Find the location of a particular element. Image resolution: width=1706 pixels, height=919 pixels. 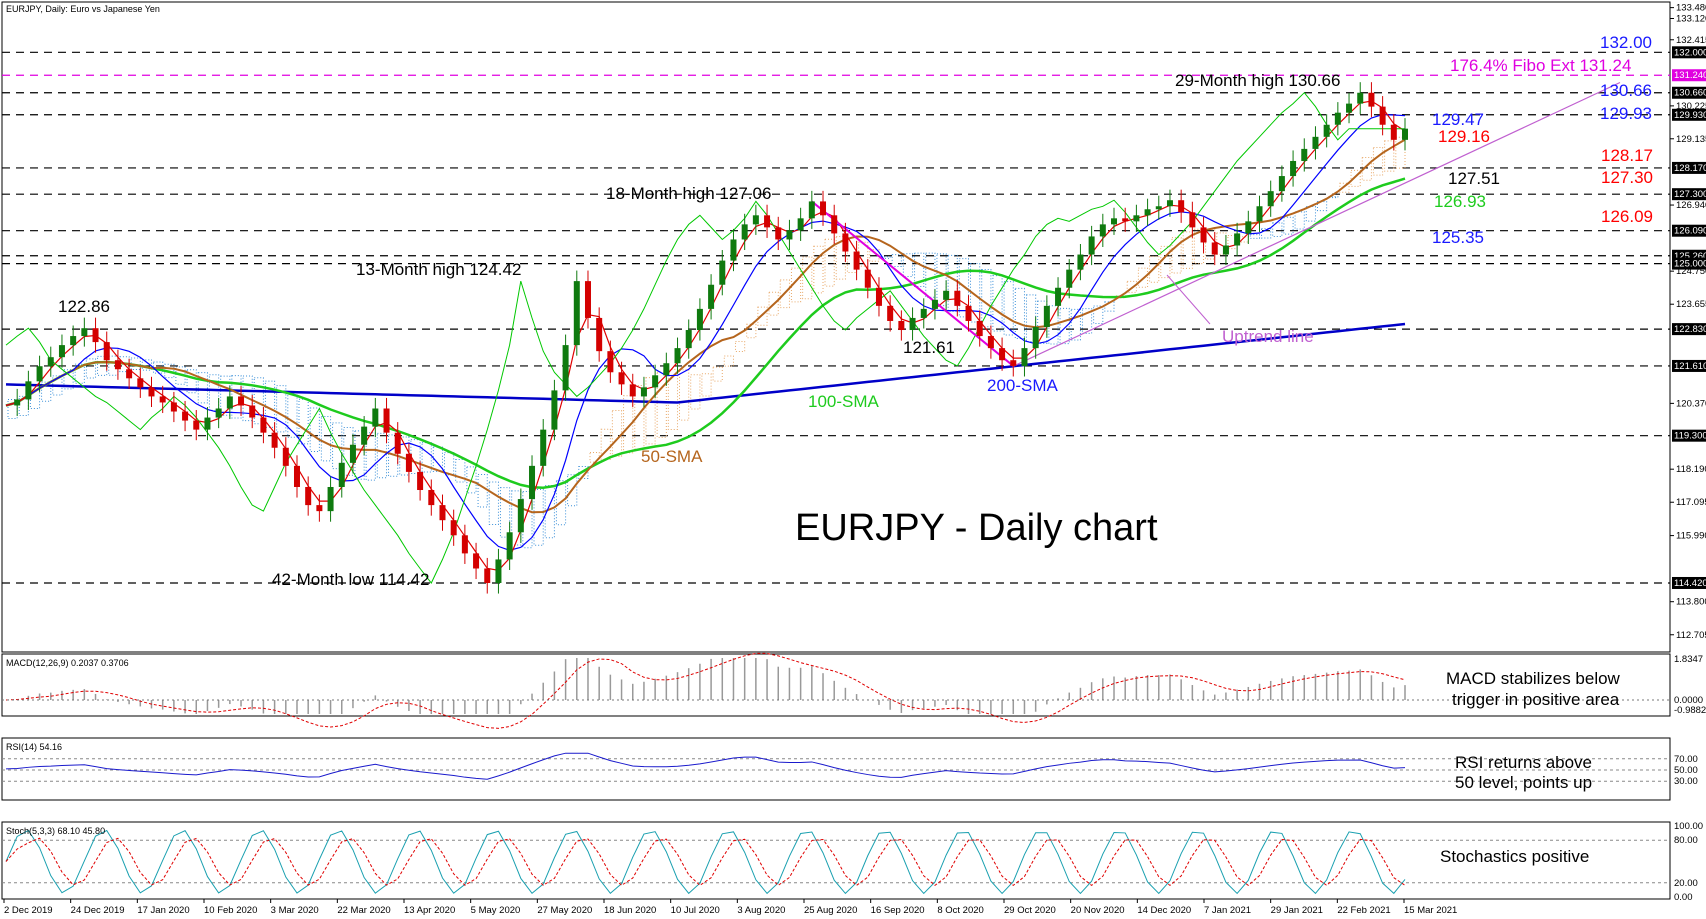

time-tick-label: 25 Aug 2020 is located at coordinates (830, 910).